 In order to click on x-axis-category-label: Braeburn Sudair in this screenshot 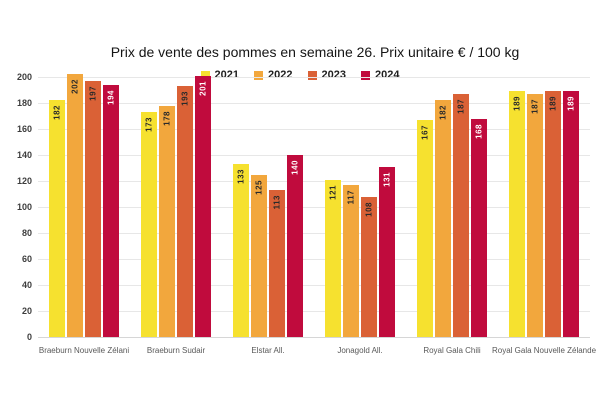, I will do `click(176, 350)`.